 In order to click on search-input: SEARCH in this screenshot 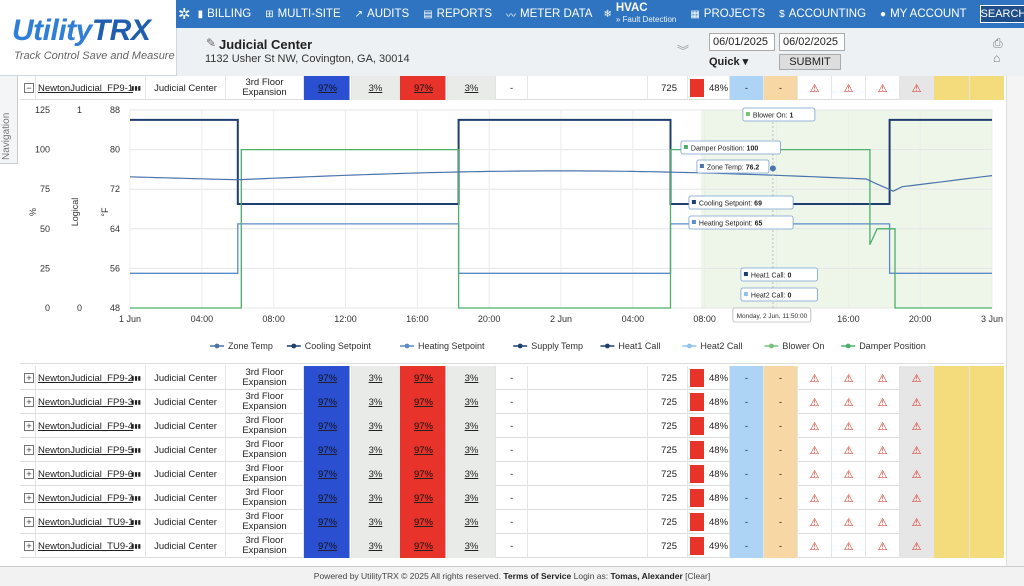, I will do `click(1001, 14)`.